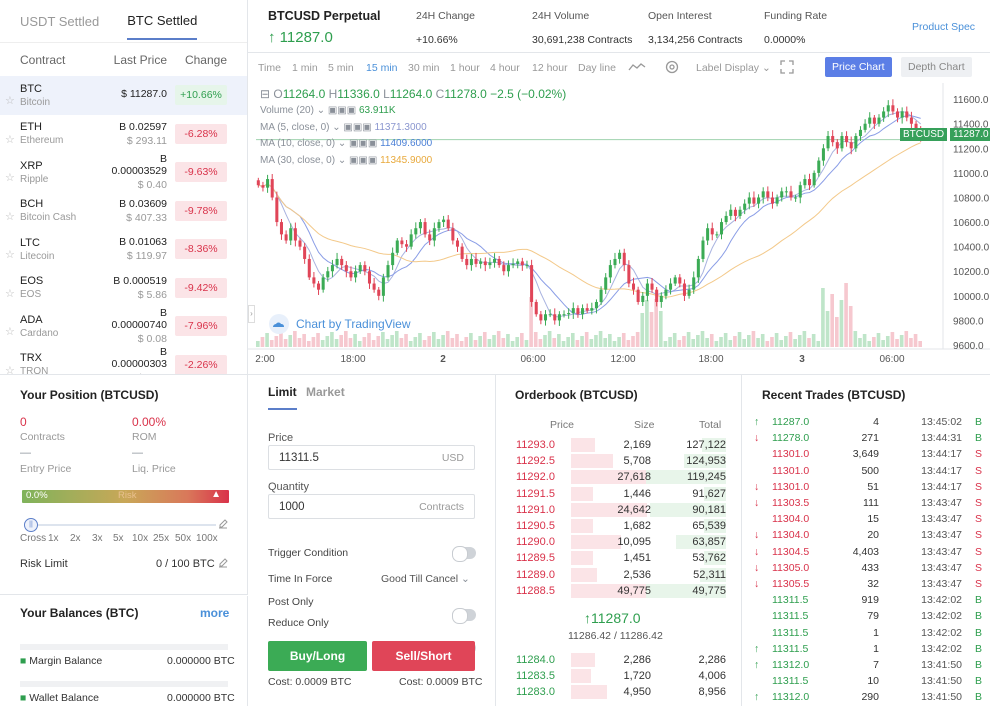  Describe the element at coordinates (621, 676) in the screenshot. I see `orderbook-row: 11283.5 1,720 4,006` at that location.